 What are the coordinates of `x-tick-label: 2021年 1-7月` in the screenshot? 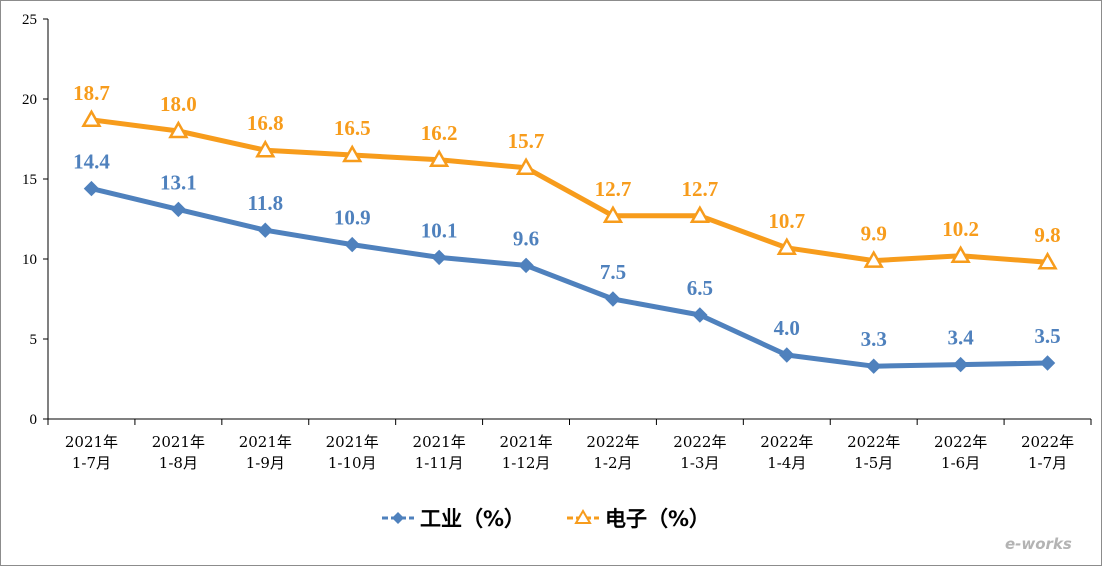 It's located at (91, 452).